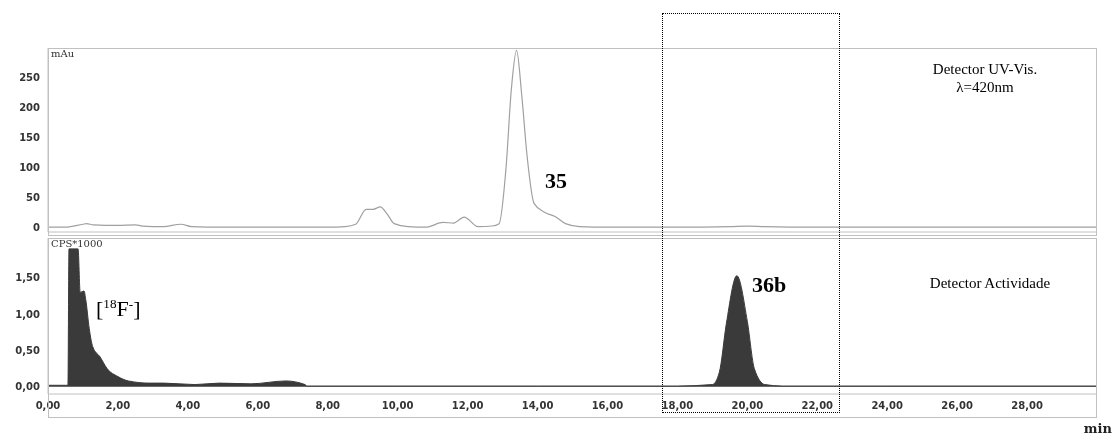 The height and width of the screenshot is (442, 1114). Describe the element at coordinates (77, 243) in the screenshot. I see `y-axis-title: CPS*1000` at that location.